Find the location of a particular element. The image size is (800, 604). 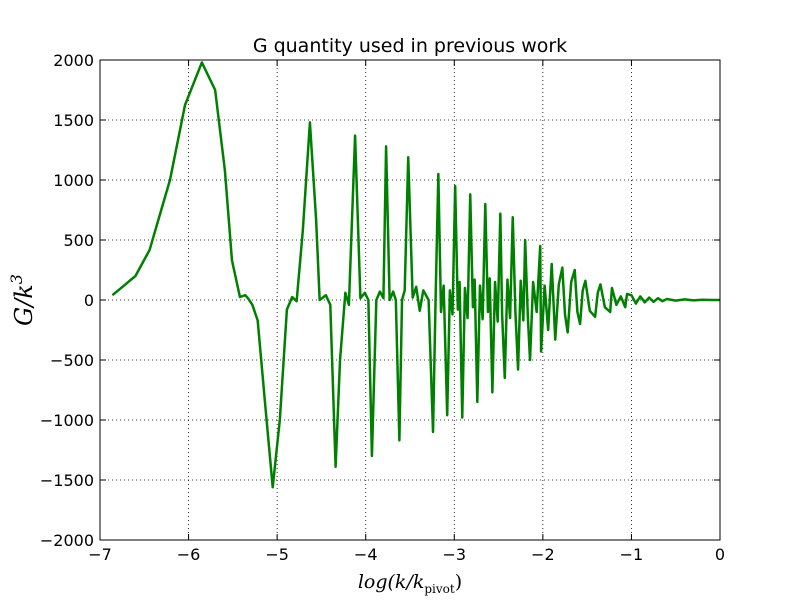

y-label-sup: 3 is located at coordinates (16, 279).